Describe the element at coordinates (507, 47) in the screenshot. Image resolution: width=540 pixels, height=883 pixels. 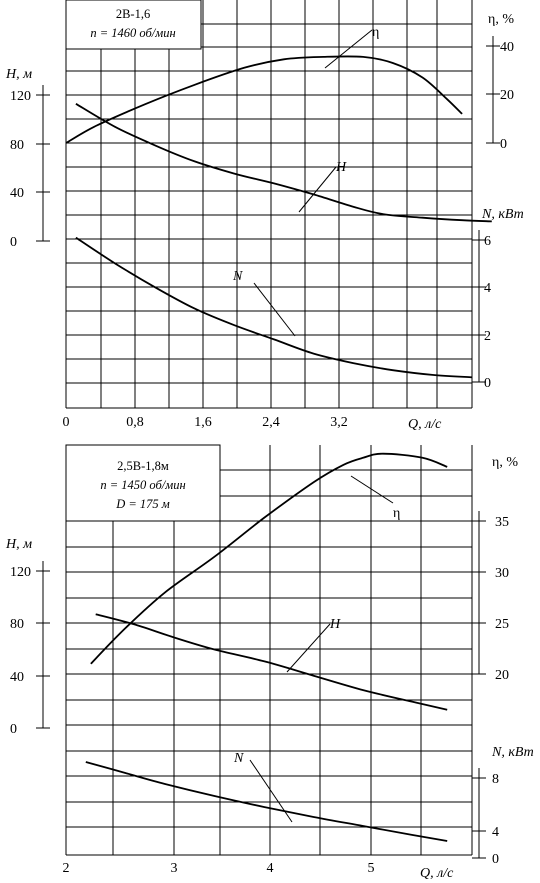
I see `eff-tick-label: 40` at that location.